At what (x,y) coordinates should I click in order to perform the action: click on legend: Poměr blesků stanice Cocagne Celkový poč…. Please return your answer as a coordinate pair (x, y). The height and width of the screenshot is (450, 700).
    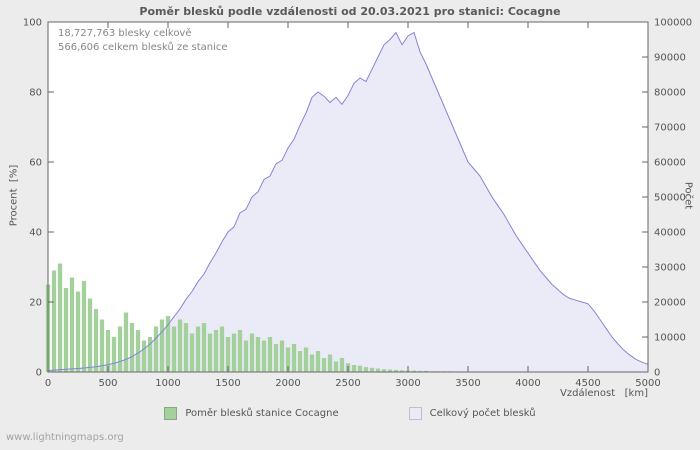
    Looking at the image, I should click on (350, 413).